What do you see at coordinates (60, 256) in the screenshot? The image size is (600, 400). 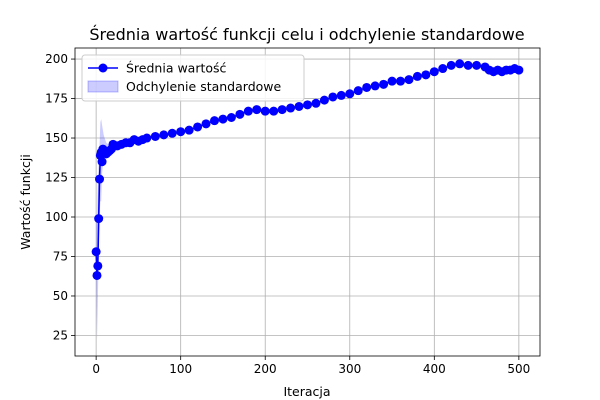 I see `y-tick-label: 75` at bounding box center [60, 256].